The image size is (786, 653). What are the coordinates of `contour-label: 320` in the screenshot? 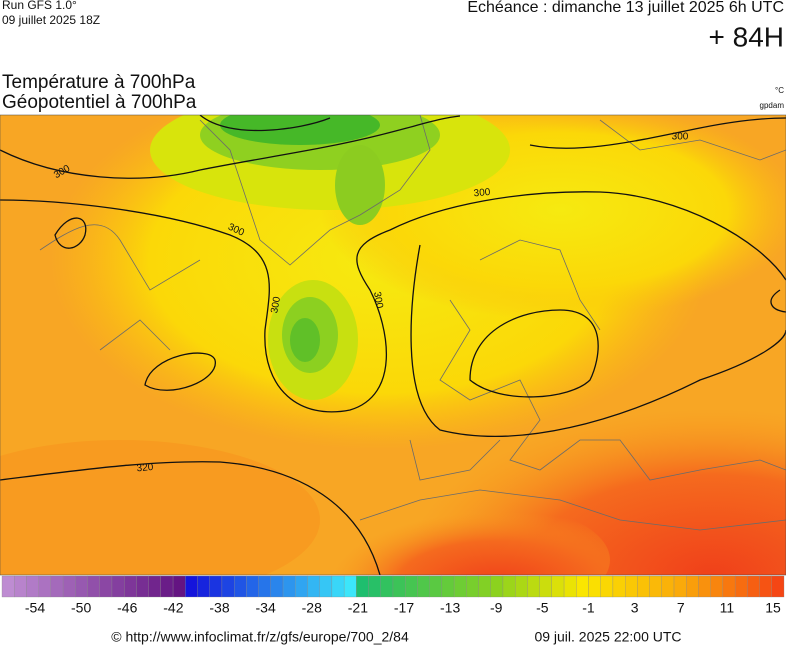 It's located at (145, 468).